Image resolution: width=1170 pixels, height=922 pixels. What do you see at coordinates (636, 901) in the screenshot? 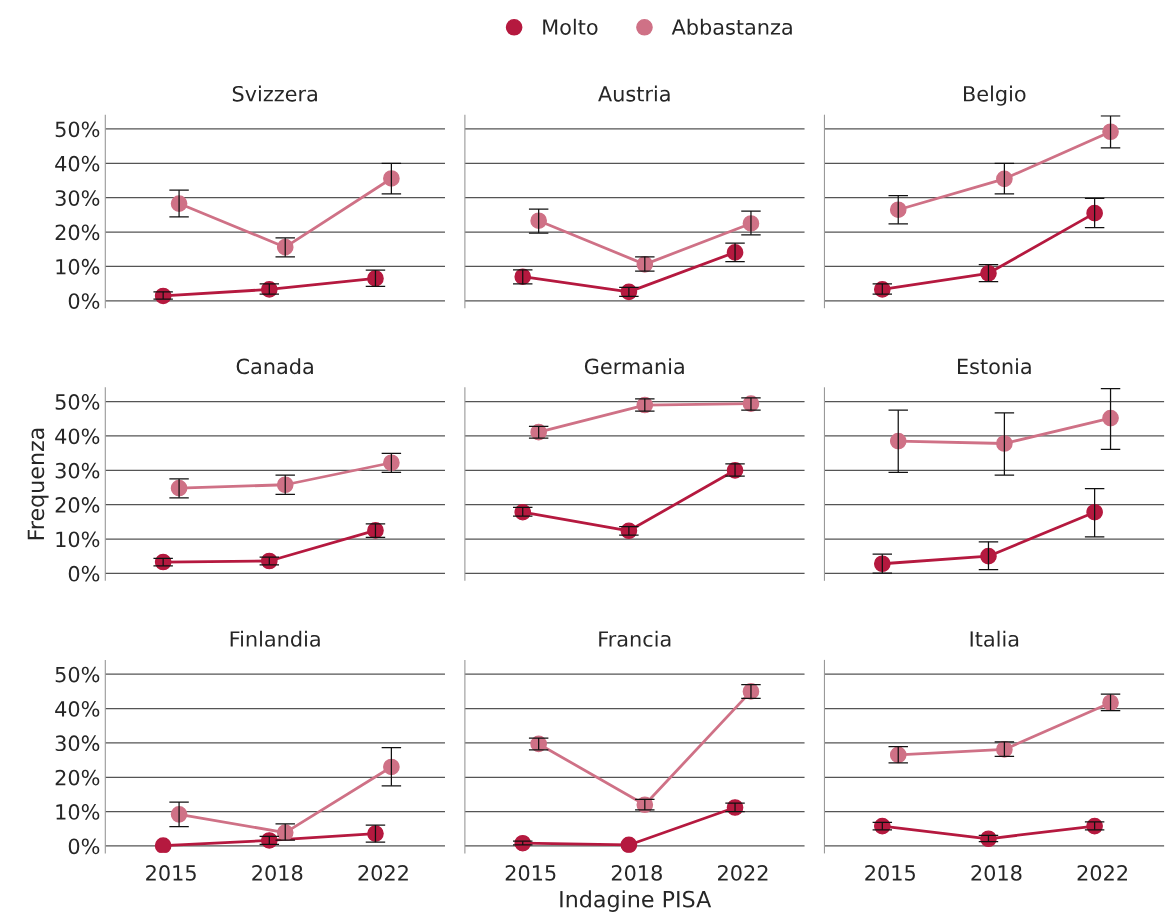
I see `x-axis-title: Indagine PISA` at bounding box center [636, 901].